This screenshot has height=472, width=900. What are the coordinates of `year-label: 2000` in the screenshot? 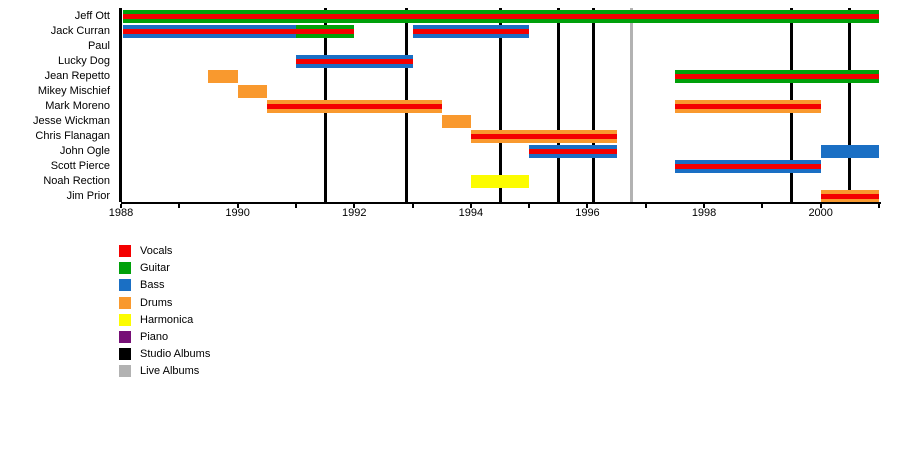 It's located at (820, 213).